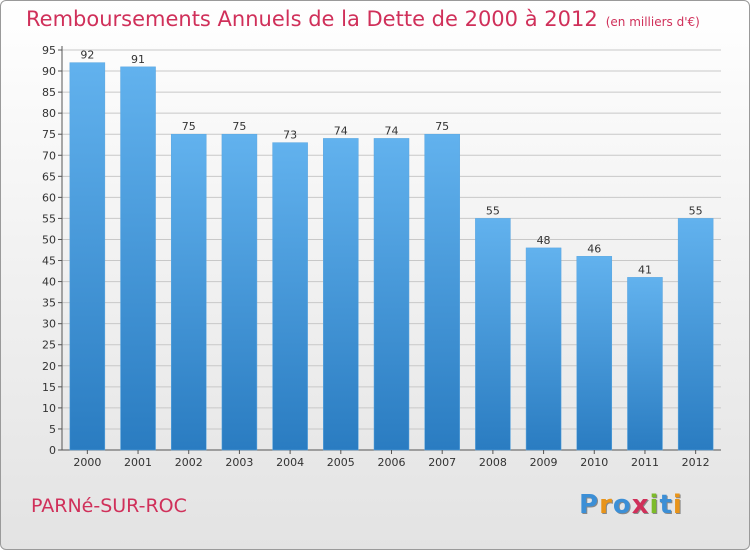  Describe the element at coordinates (640, 505) in the screenshot. I see `logo-letter: x` at that location.